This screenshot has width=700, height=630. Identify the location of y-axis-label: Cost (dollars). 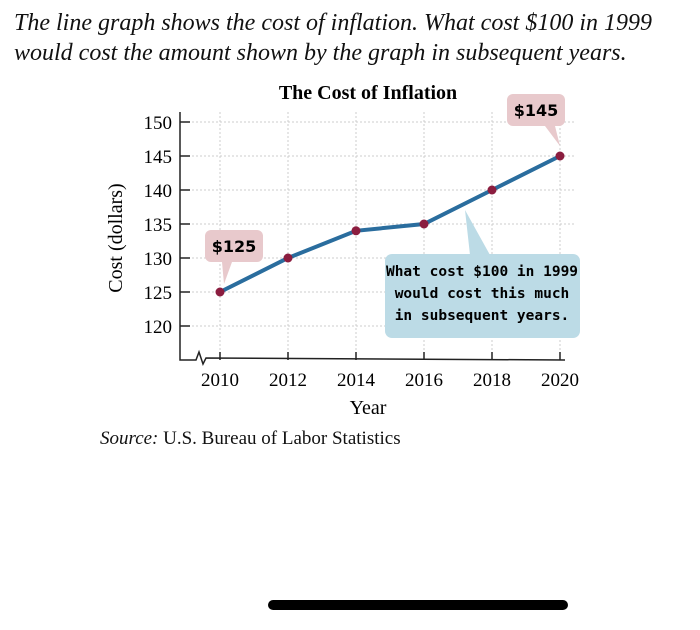
(116, 237).